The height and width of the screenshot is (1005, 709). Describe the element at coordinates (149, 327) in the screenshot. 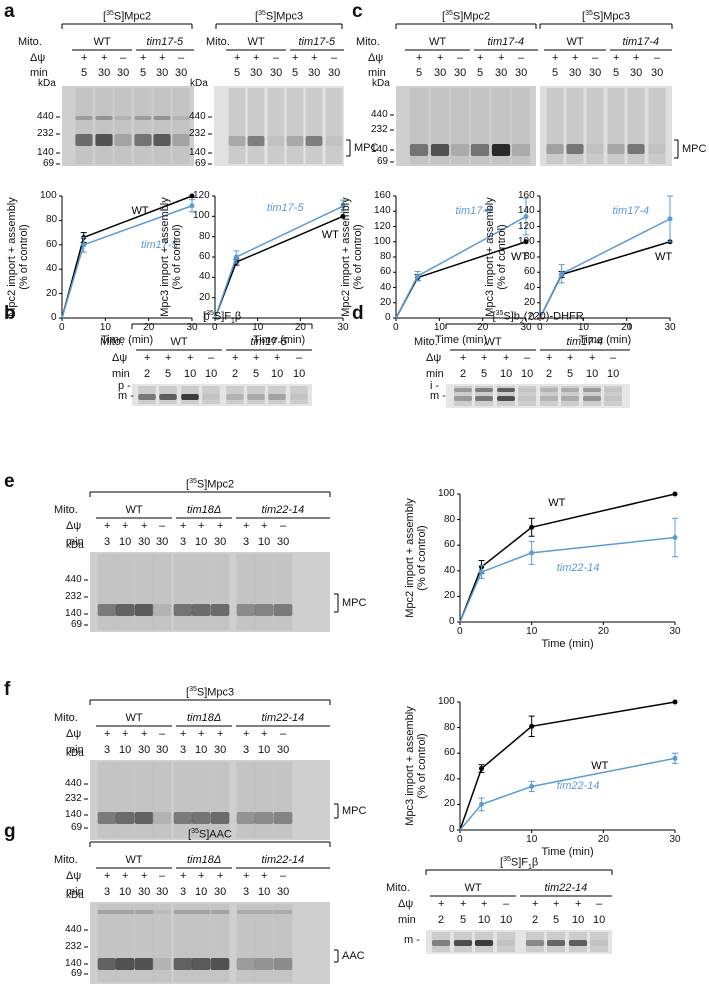

I see `a-left-xtick-label-20: 20` at that location.